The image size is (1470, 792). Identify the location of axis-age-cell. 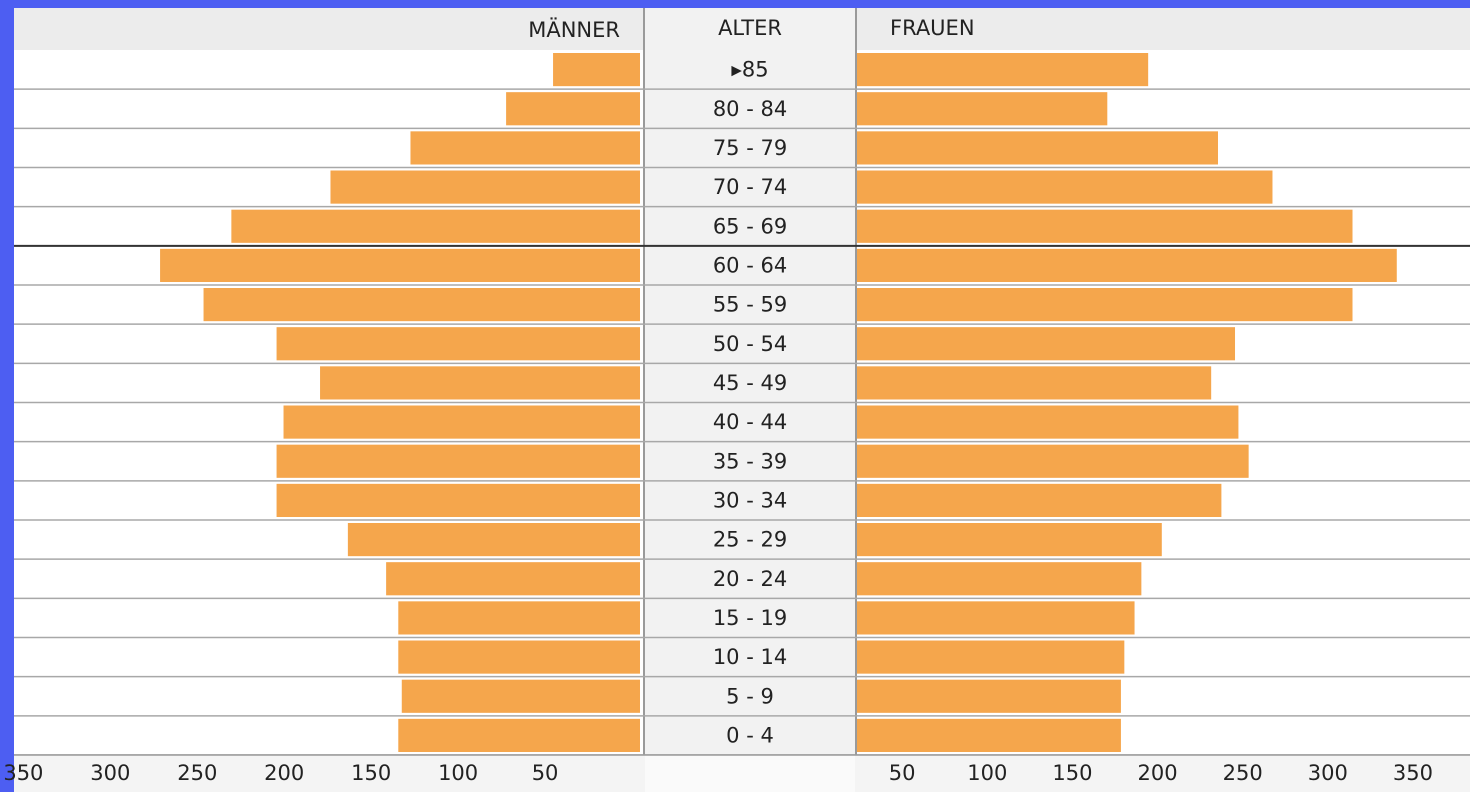
(750, 773).